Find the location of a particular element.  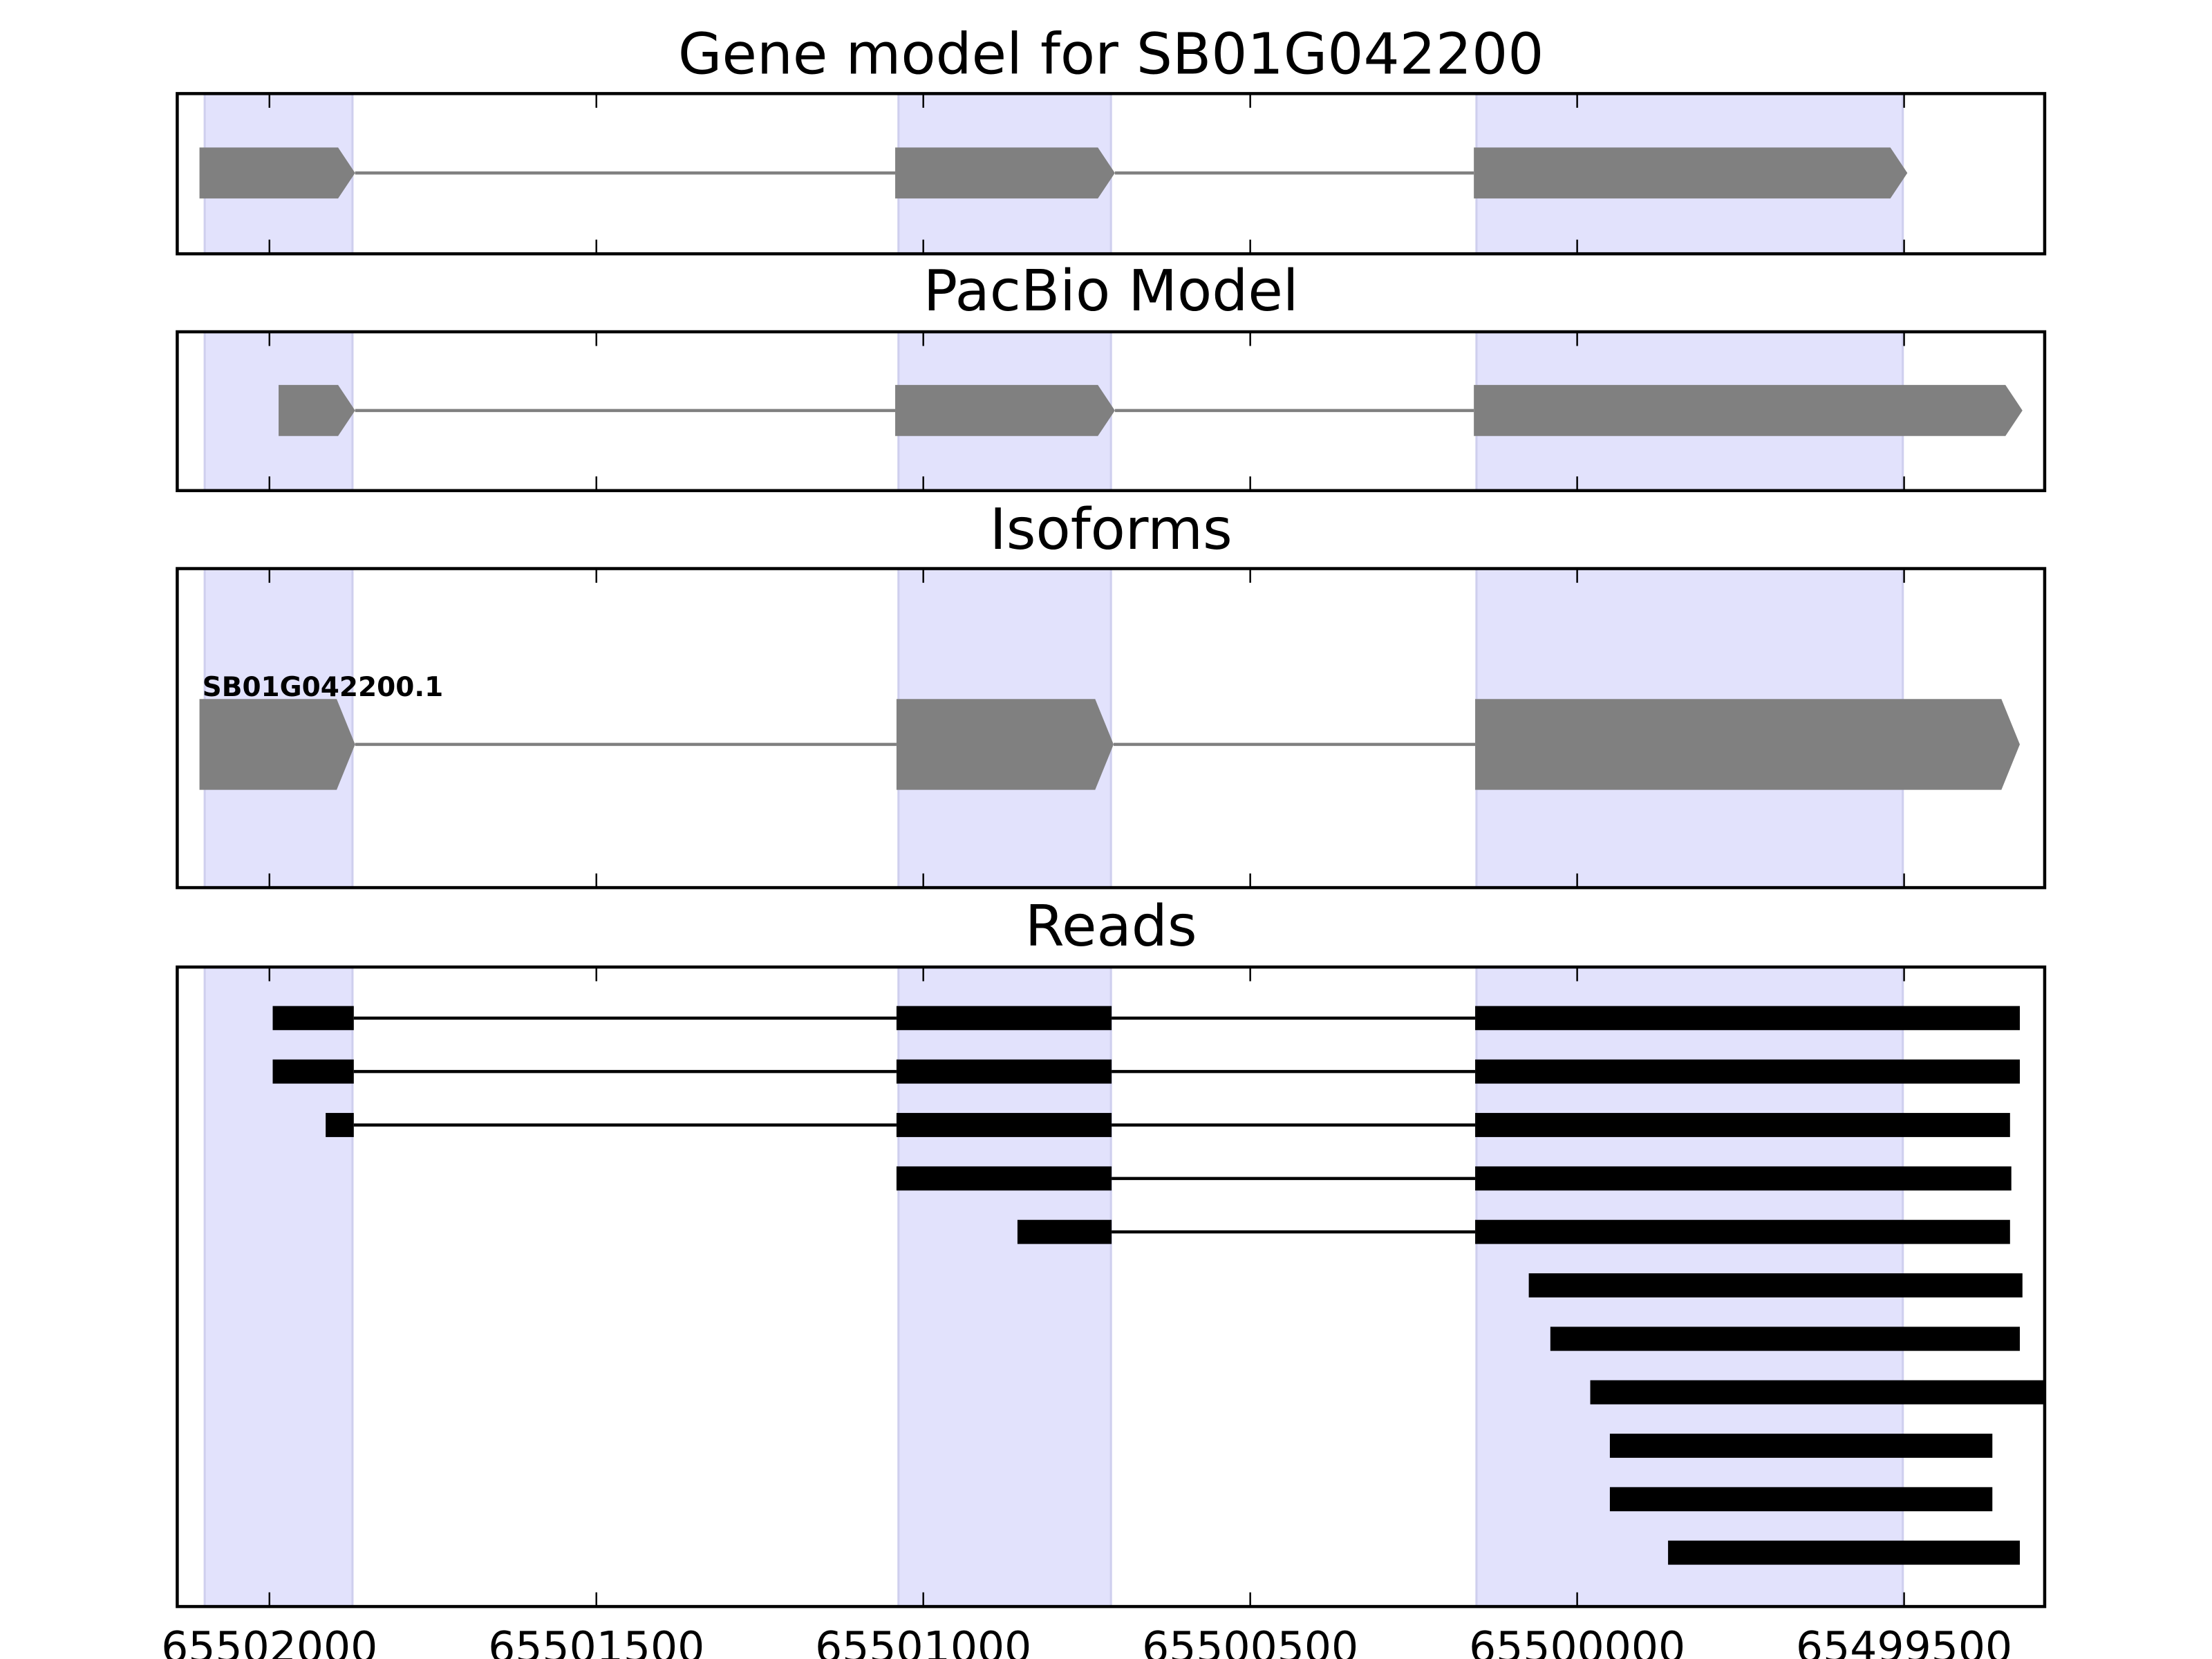

x-tick-label: 65502000 is located at coordinates (269, 1640).